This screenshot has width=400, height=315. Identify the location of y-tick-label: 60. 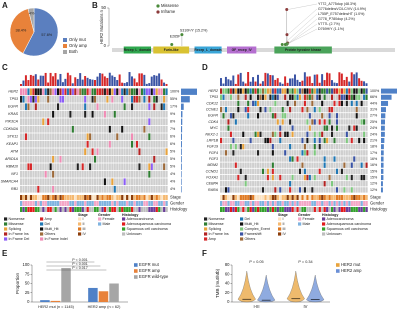
(227, 273).